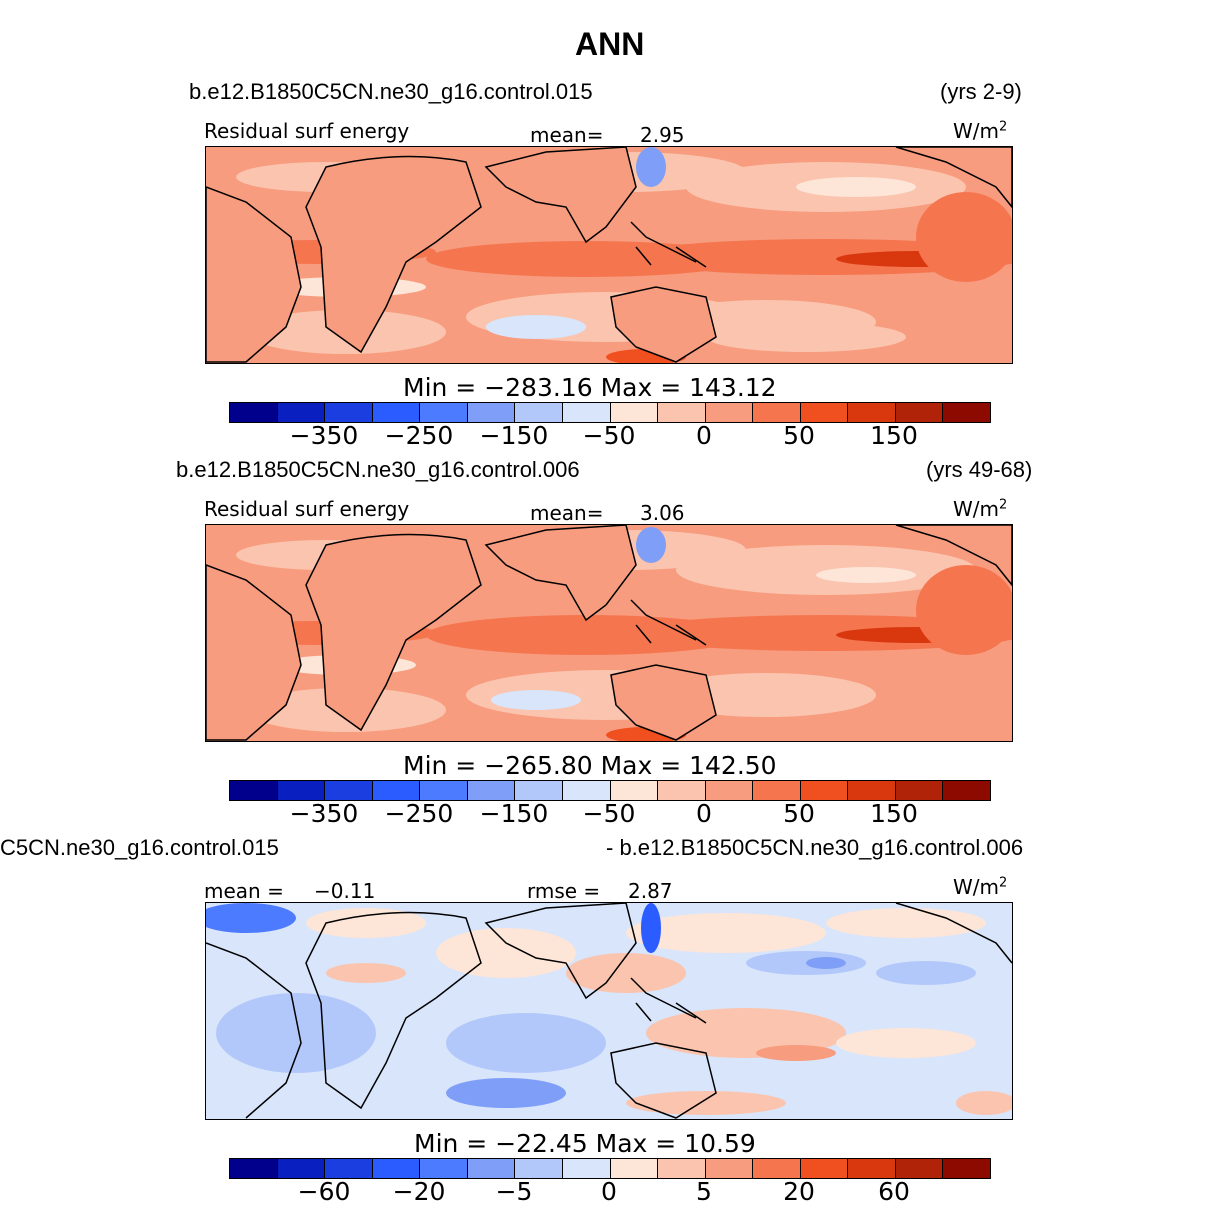  I want to click on panel1-tick-2: −250, so click(419, 435).